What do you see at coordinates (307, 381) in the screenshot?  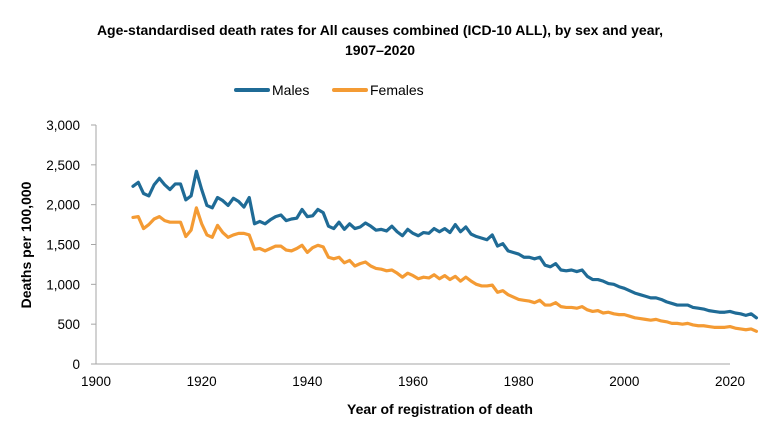 I see `x-tick-label: 1940` at bounding box center [307, 381].